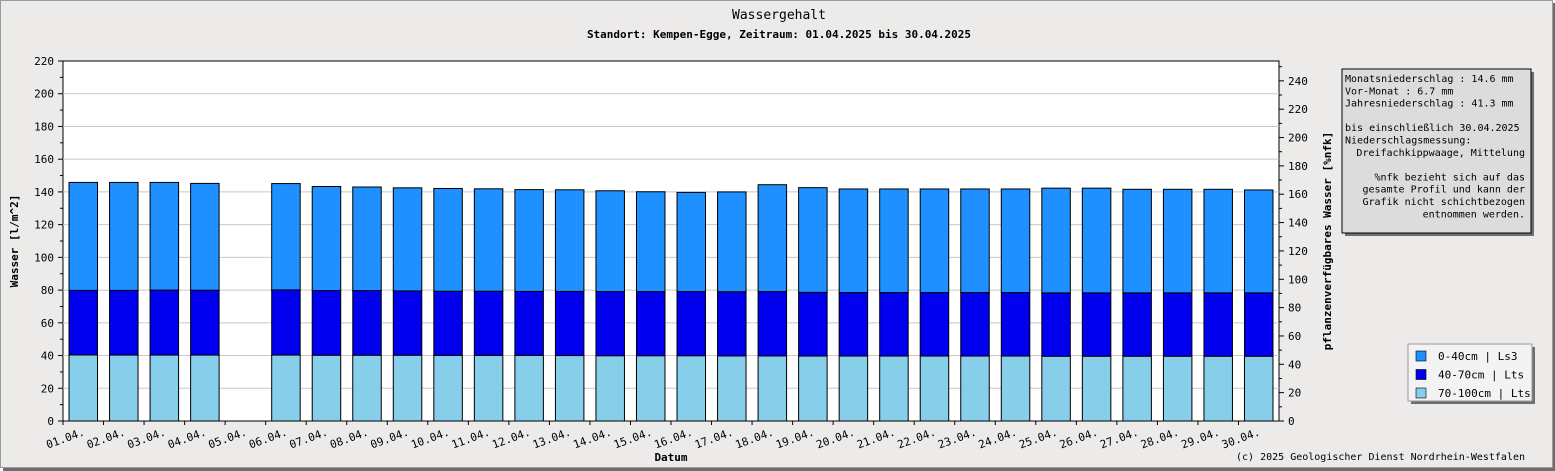 The image size is (1555, 471). I want to click on x-tick-label: 12.04., so click(511, 439).